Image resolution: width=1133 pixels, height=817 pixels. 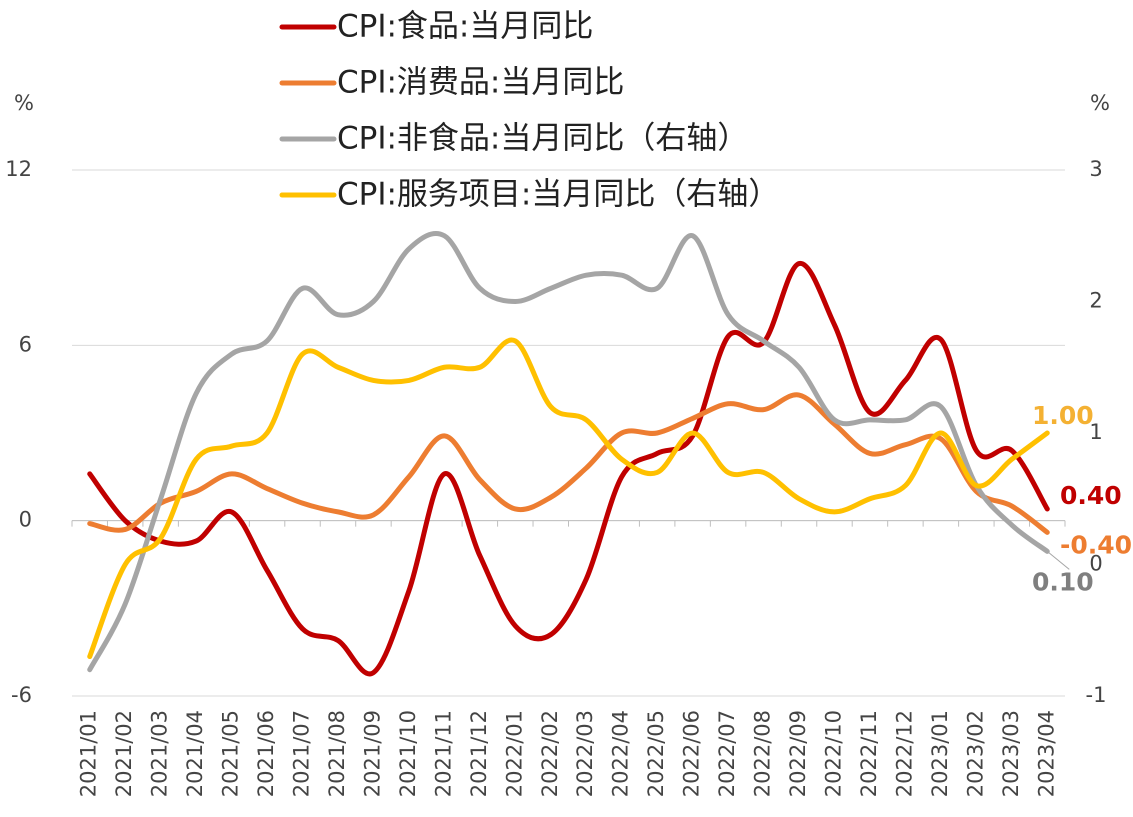 I want to click on x-tick-label: 2022/09, so click(x=798, y=753).